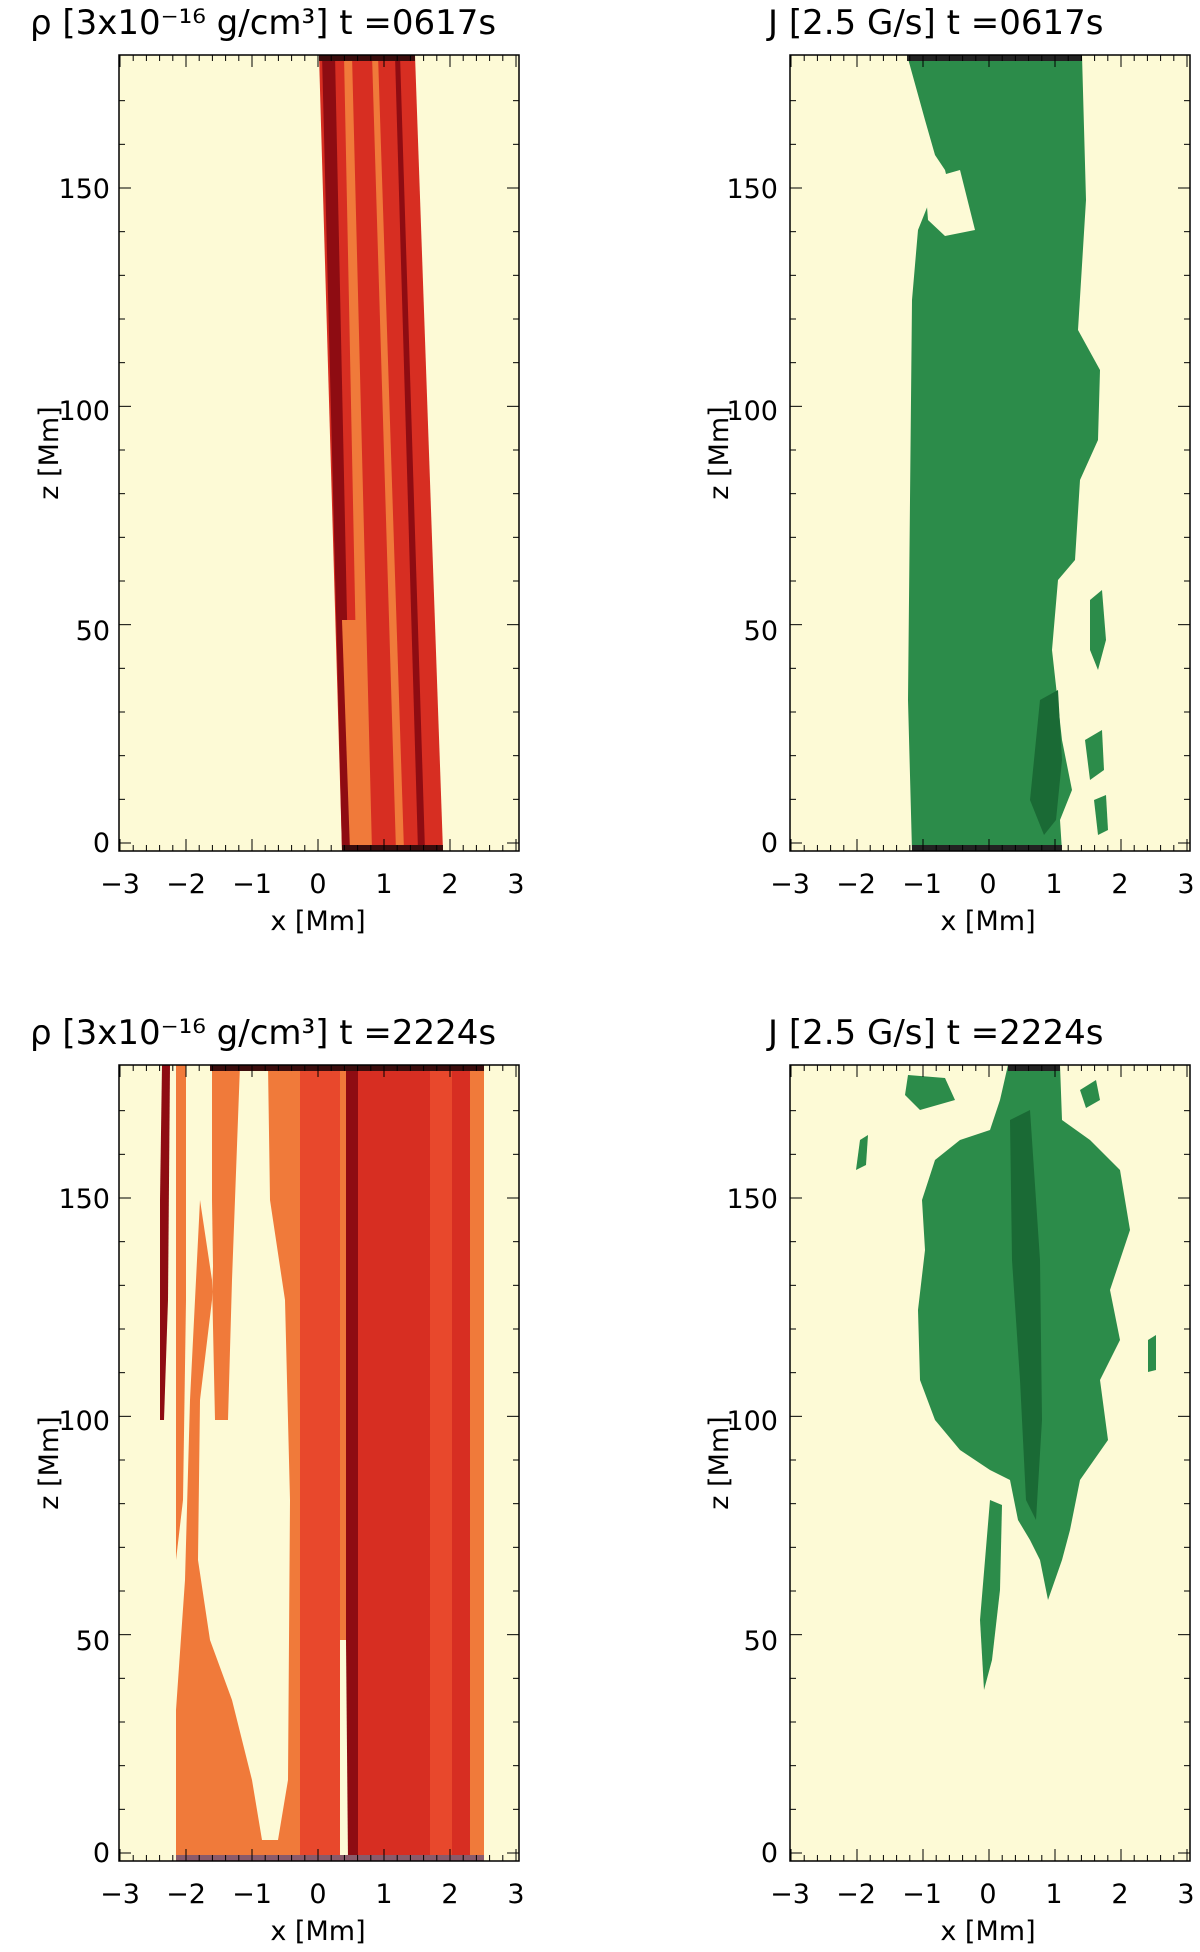 The image size is (1200, 1952). What do you see at coordinates (165, 1242) in the screenshot?
I see `density-filament-dark` at bounding box center [165, 1242].